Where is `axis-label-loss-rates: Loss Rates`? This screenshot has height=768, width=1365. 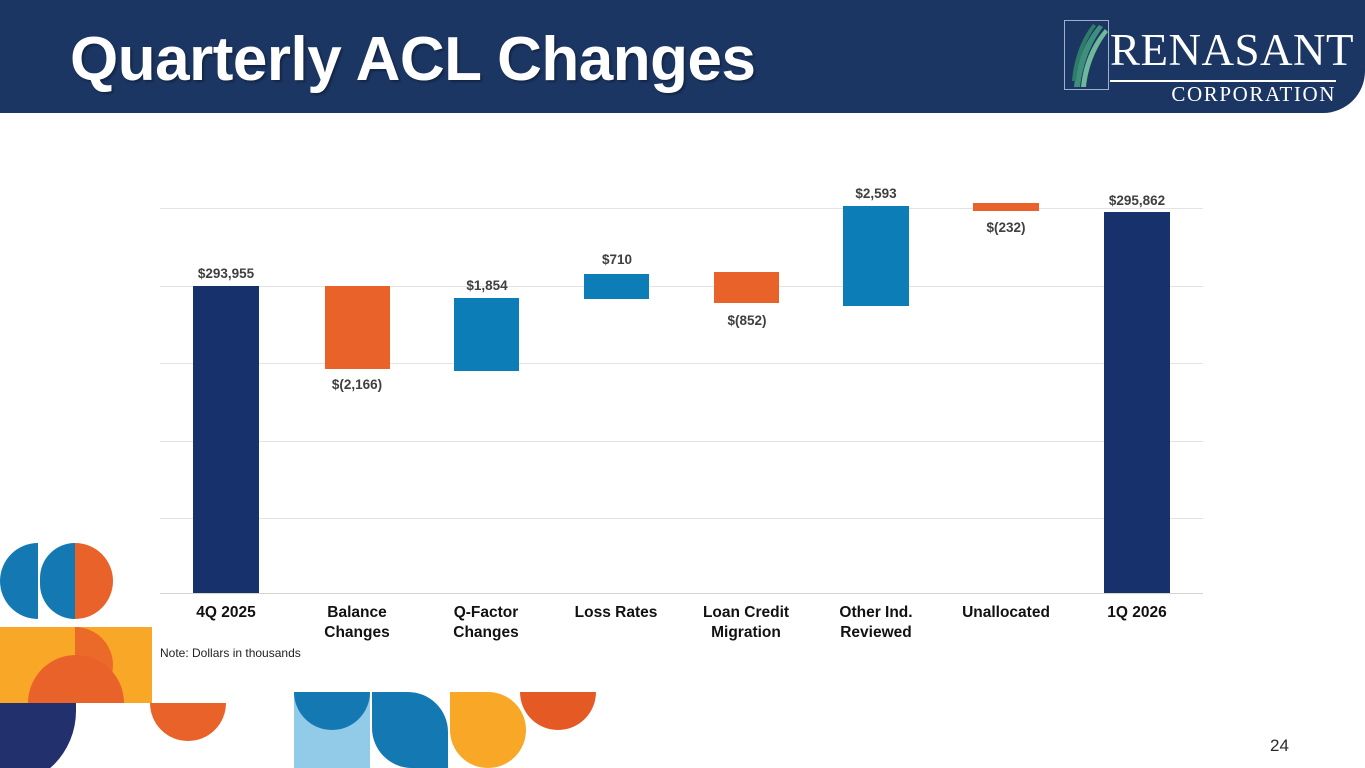
axis-label-loss-rates: Loss Rates is located at coordinates (616, 612).